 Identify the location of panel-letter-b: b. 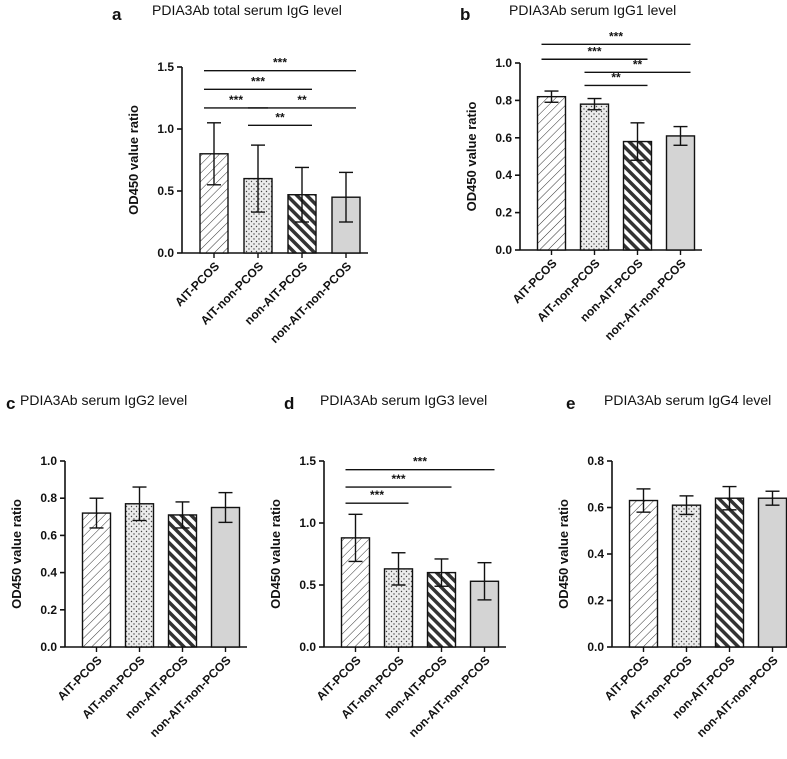
(465, 14).